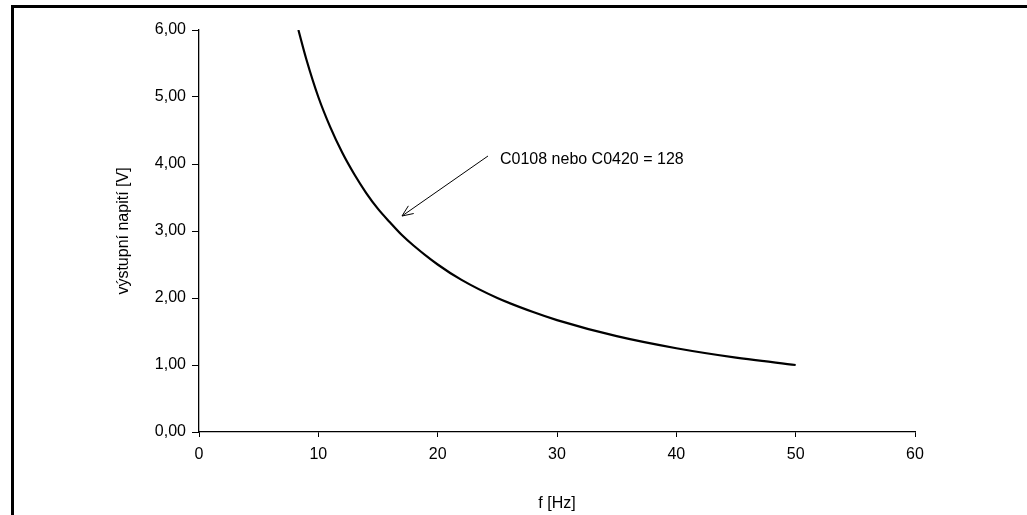  I want to click on y-tick-label: 0,00, so click(170, 431).